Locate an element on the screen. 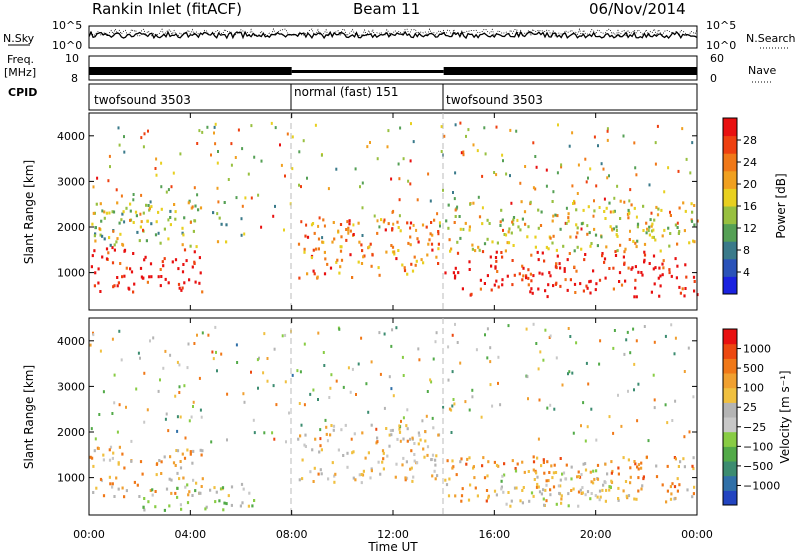 The width and height of the screenshot is (800, 554). velocity-colorbar-label: Velocity [m s⁻¹] is located at coordinates (785, 416).